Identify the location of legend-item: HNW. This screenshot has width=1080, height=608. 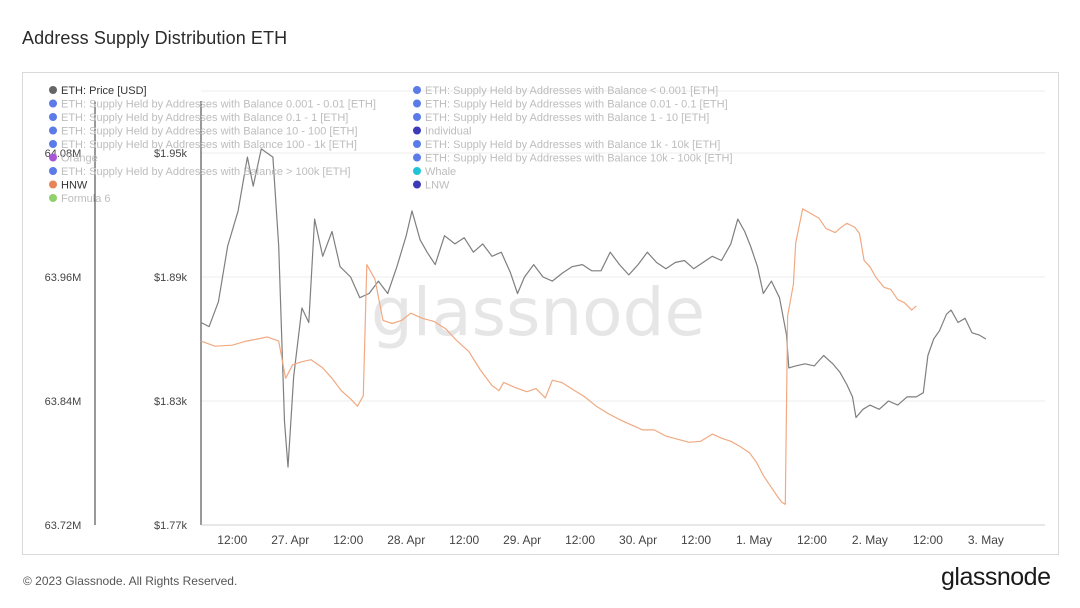
(68, 186).